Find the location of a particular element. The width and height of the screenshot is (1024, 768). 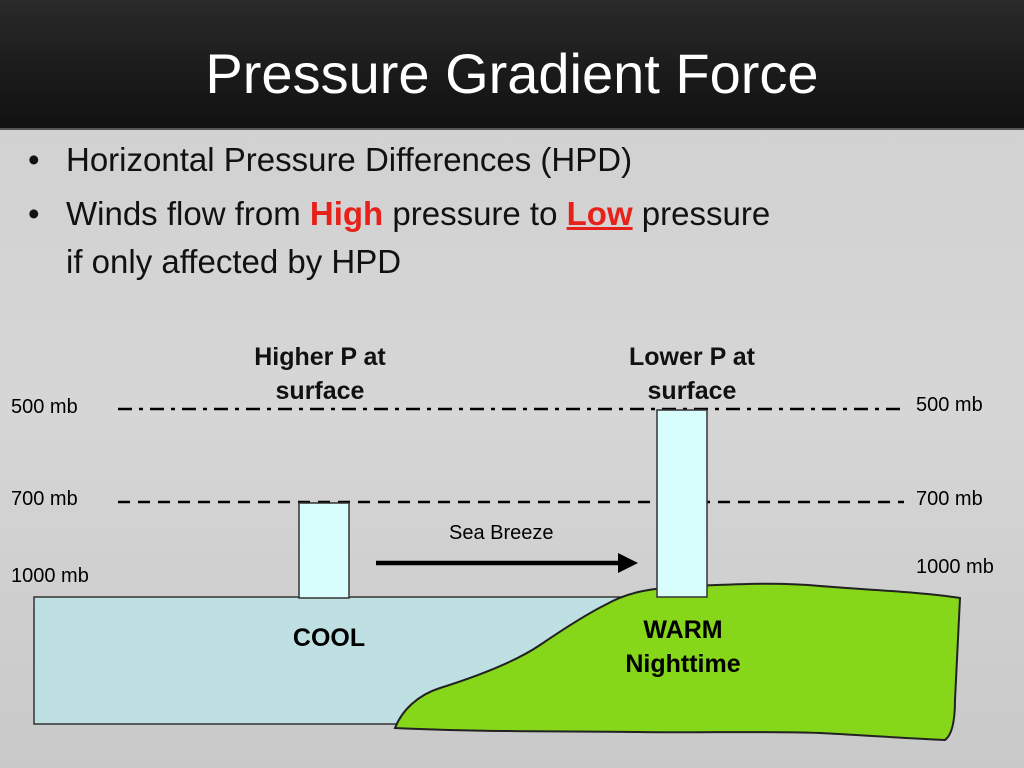

low-highlight: Low is located at coordinates (599, 213).